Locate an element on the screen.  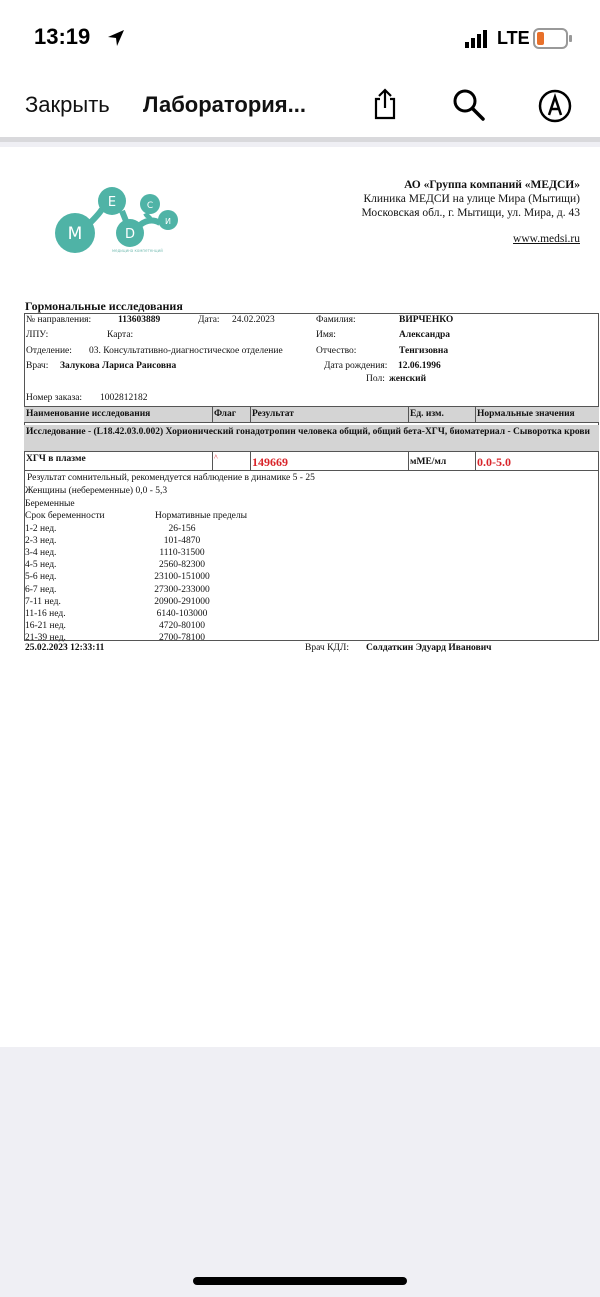
note-line: Женщины (небеременные) 0,0 - 5,3 is located at coordinates (96, 491).